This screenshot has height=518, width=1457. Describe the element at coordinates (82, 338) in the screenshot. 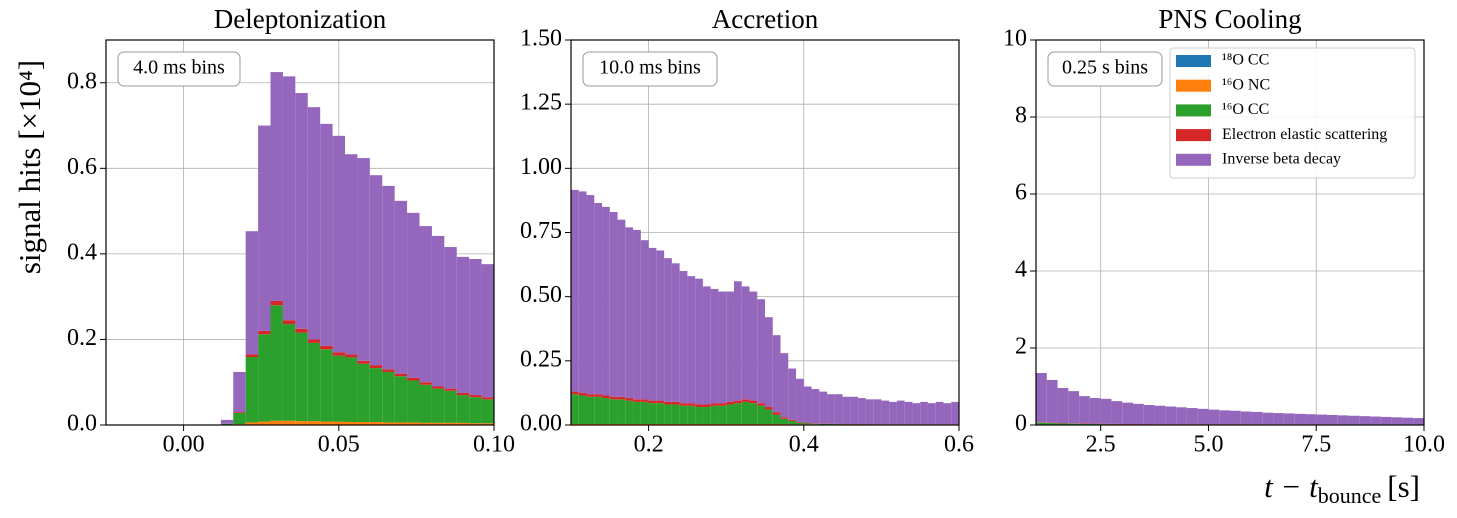

I see `y-tick-label: 0.2` at that location.